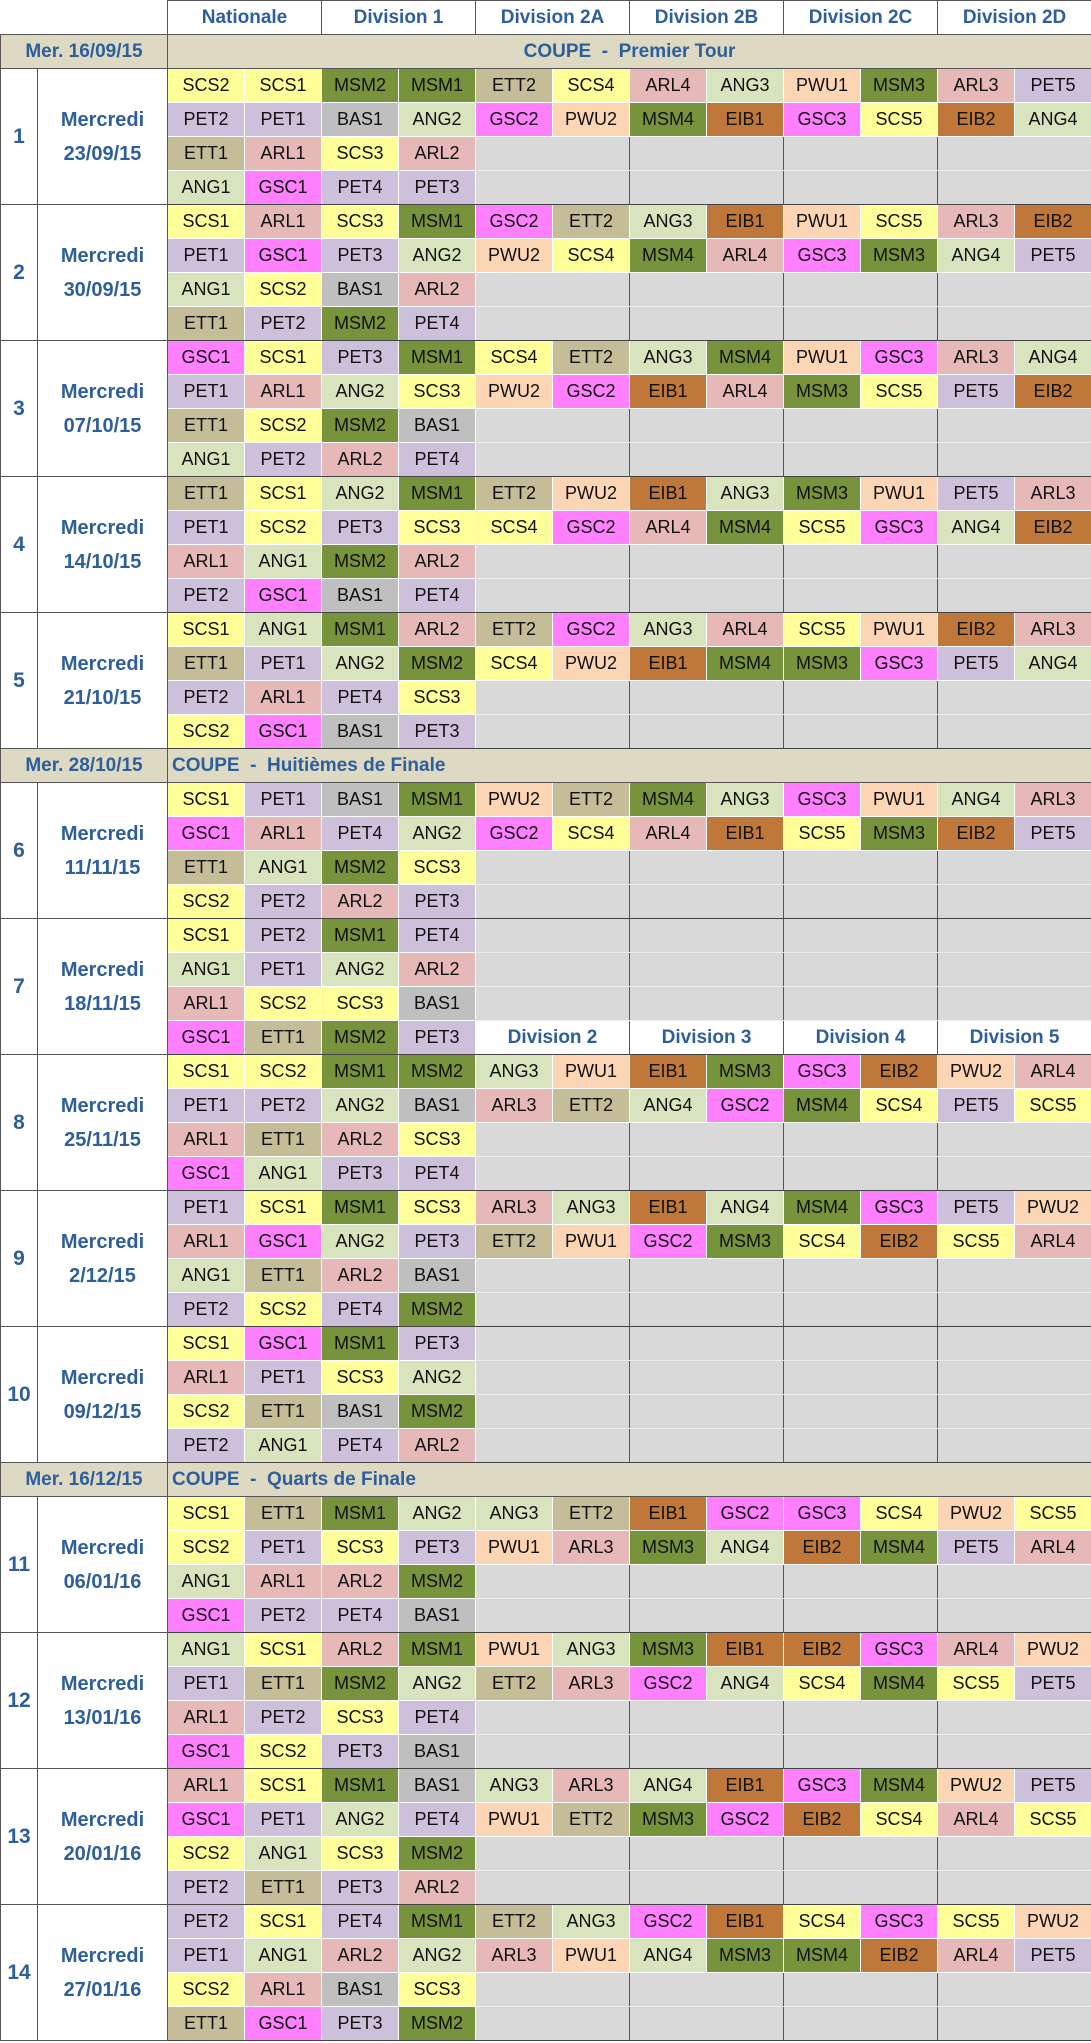  I want to click on team-cell: MSM4, so click(745, 663).